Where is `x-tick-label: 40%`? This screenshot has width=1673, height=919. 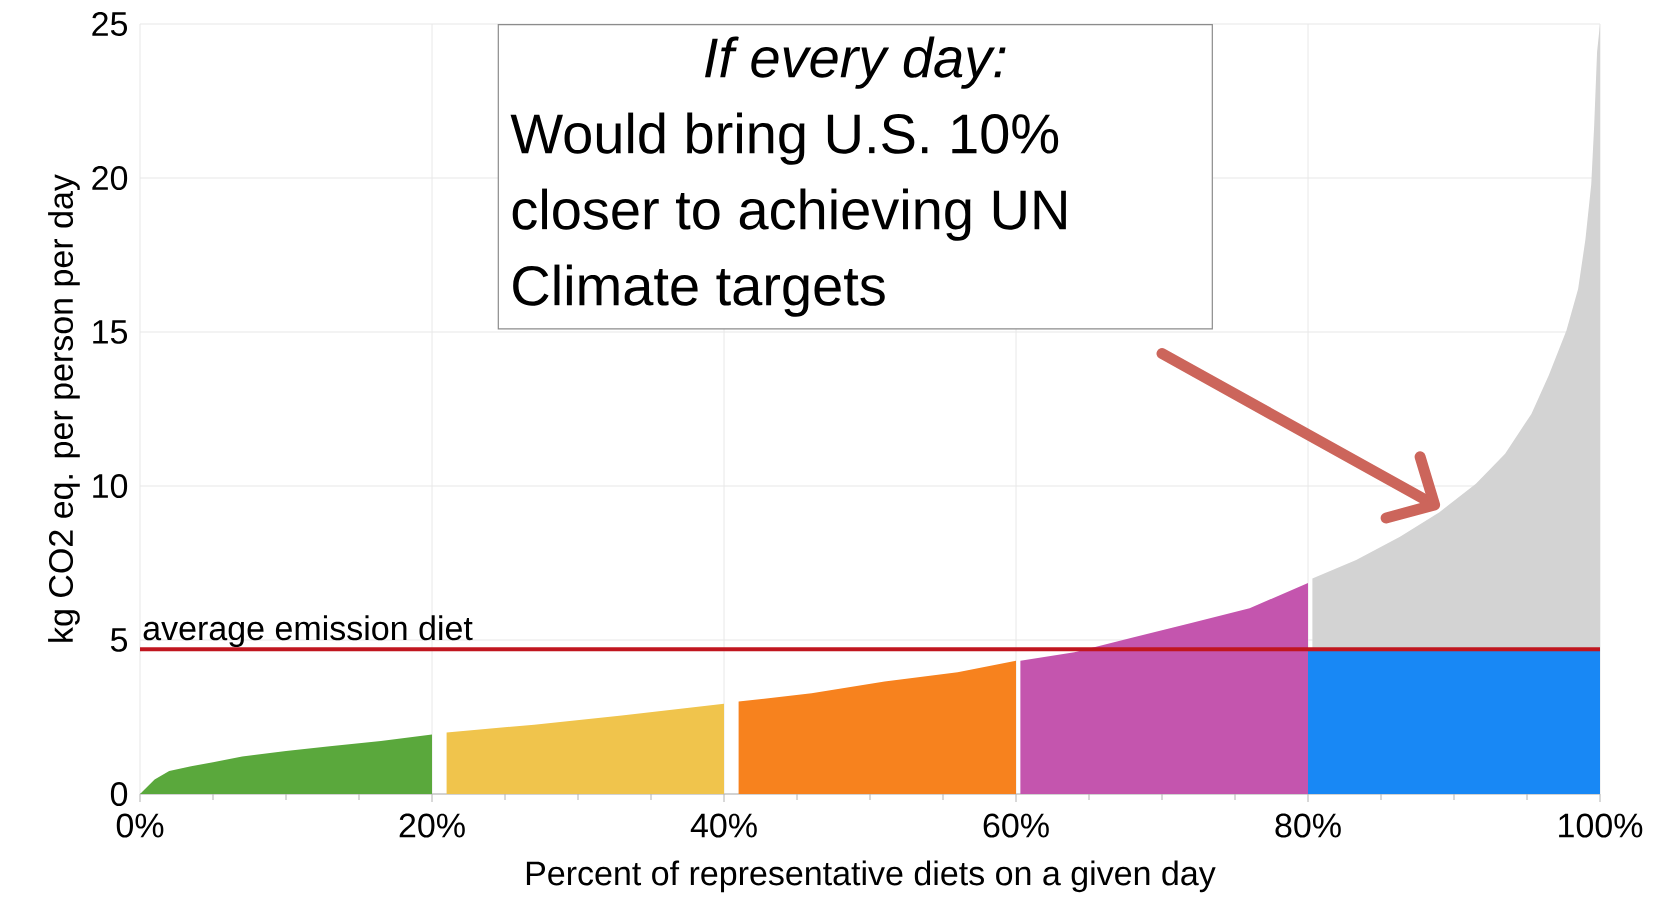
x-tick-label: 40% is located at coordinates (723, 825).